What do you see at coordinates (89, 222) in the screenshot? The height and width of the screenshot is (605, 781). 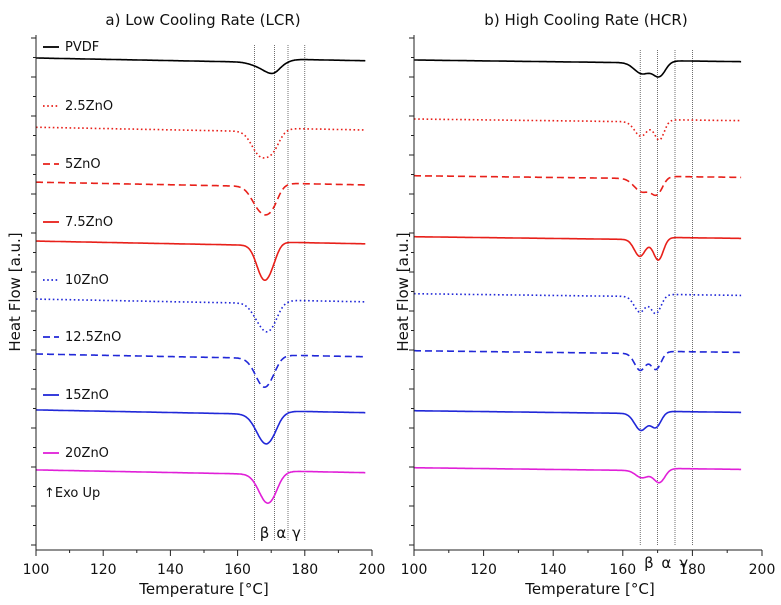 I see `legend-label: 7.5ZnO` at bounding box center [89, 222].